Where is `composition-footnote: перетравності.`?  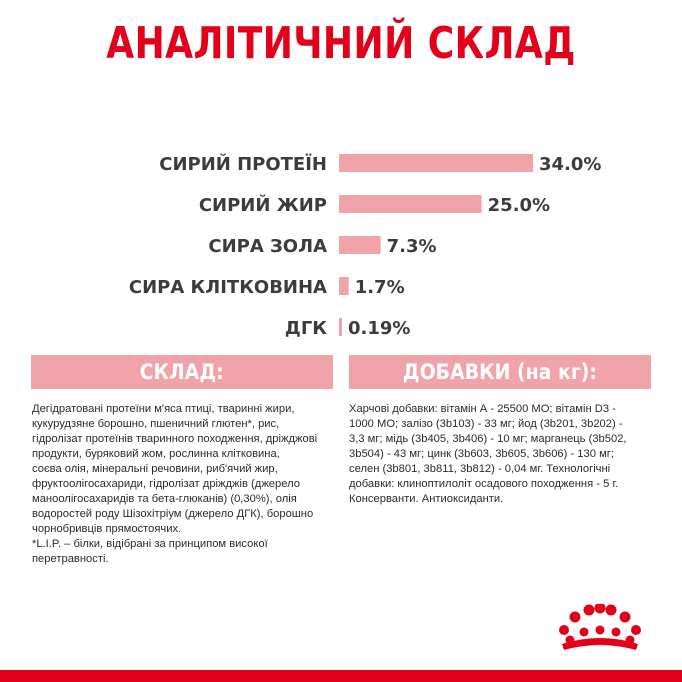 composition-footnote: перетравності. is located at coordinates (70, 559).